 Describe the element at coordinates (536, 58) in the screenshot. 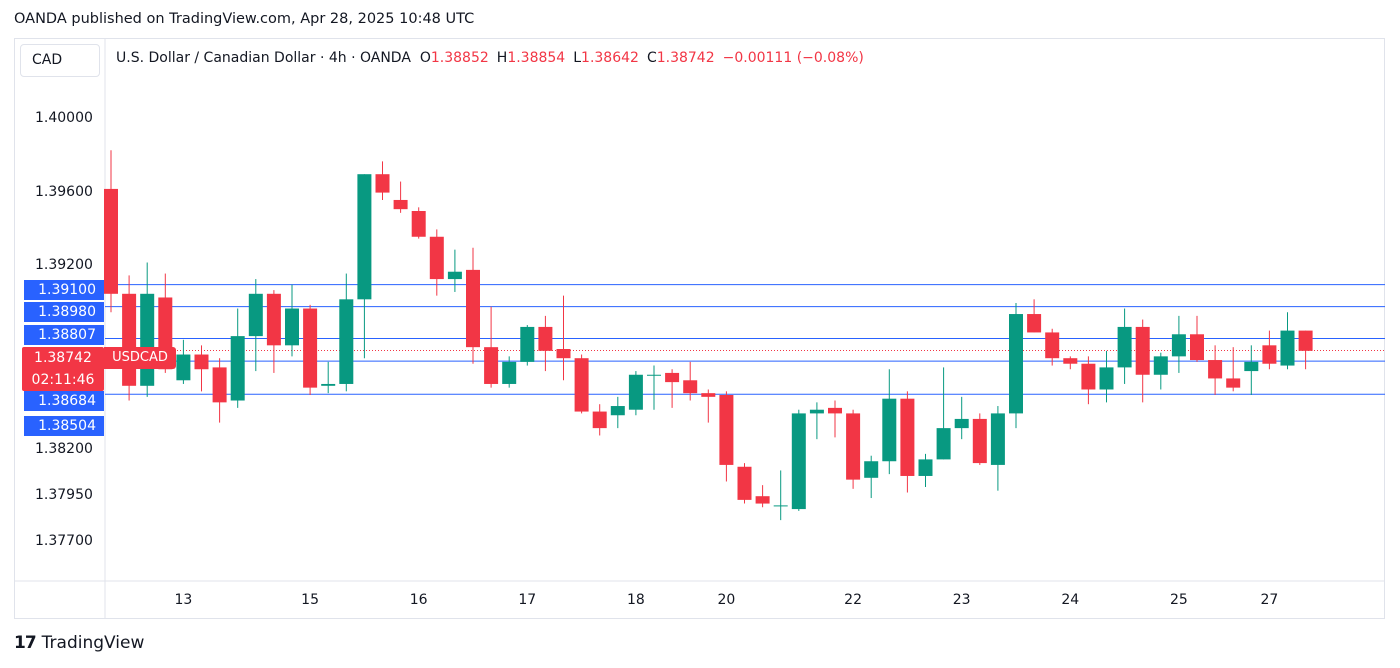

I see `legend-high-value: 1.38854` at that location.